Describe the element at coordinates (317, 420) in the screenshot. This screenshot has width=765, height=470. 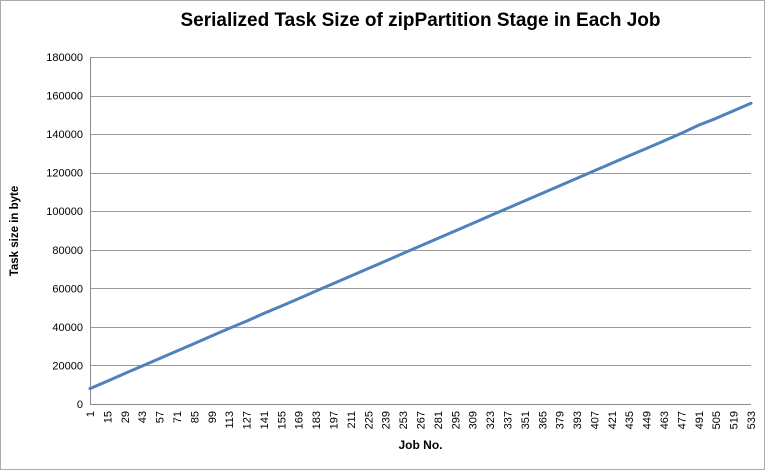
I see `x-tick-label: 183` at that location.